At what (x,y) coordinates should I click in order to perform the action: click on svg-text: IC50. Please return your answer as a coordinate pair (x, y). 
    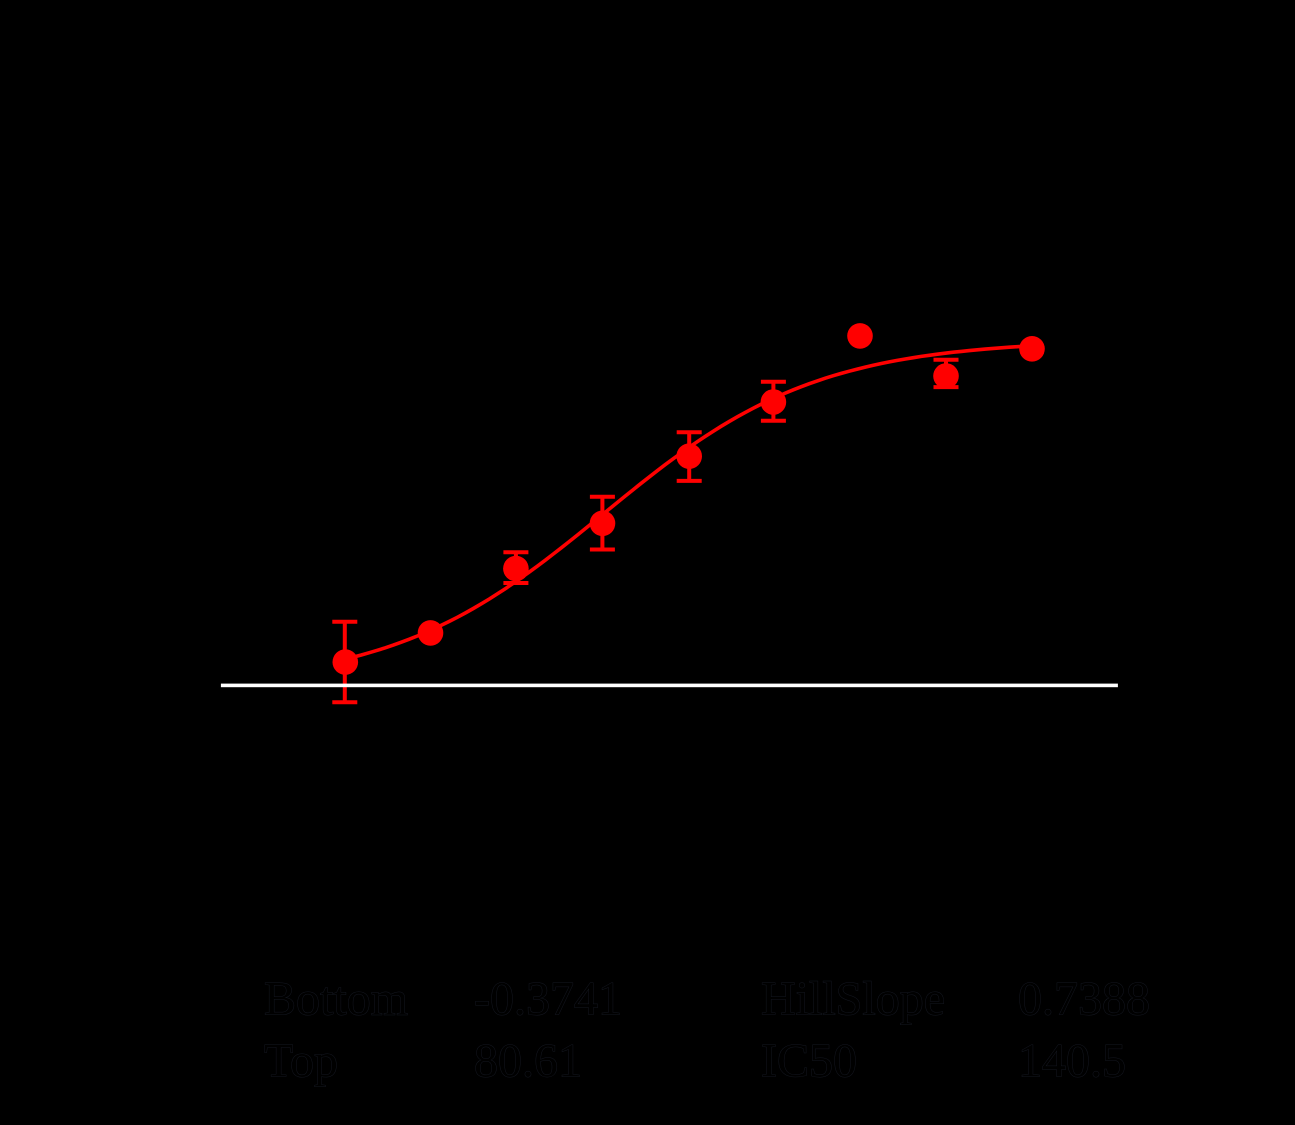
    Looking at the image, I should click on (809, 1061).